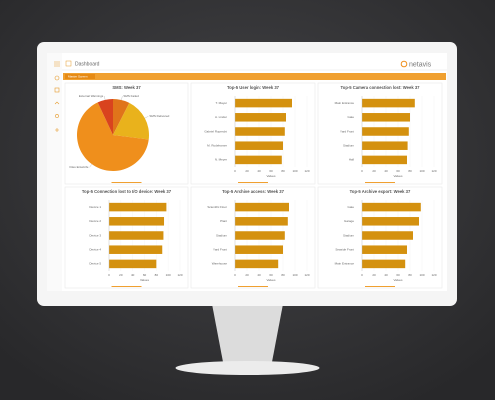  I want to click on sidebar-icons, so click(57, 96).